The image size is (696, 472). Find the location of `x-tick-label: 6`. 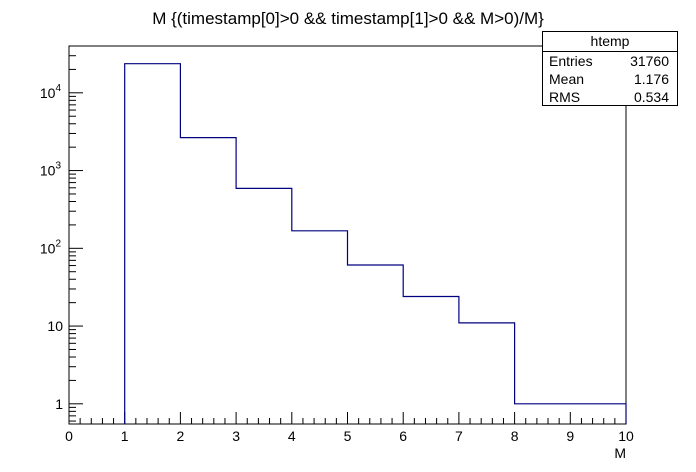

x-tick-label: 6 is located at coordinates (403, 436).